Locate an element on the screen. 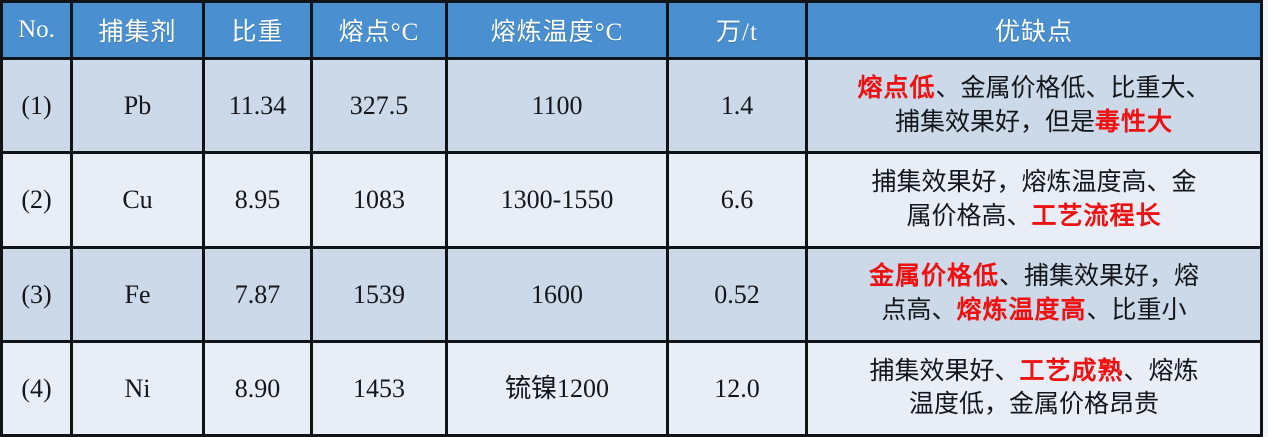 Image resolution: width=1268 pixels, height=437 pixels. remark-line: 捕集效果好，但是毒性大 is located at coordinates (1034, 123).